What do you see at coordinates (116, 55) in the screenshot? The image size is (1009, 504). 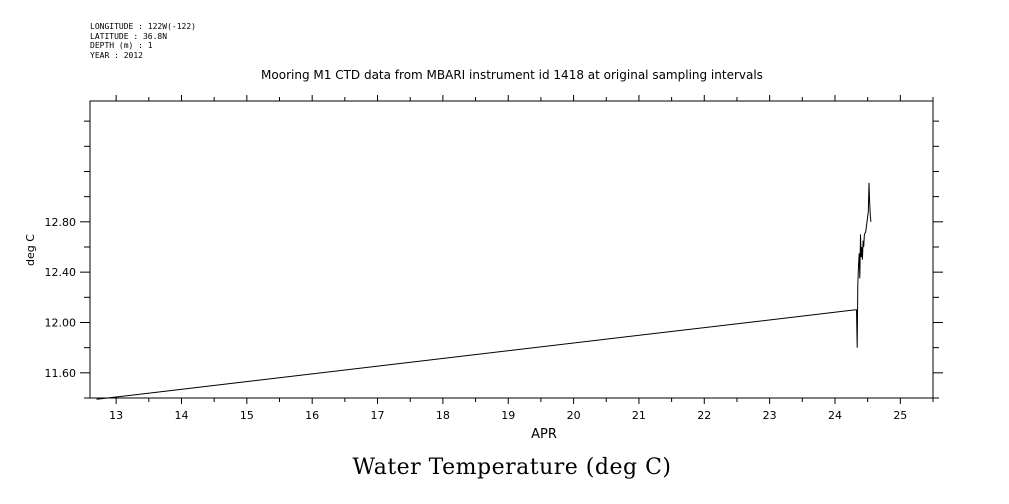 I see `year-label: YEAR : 2012` at bounding box center [116, 55].